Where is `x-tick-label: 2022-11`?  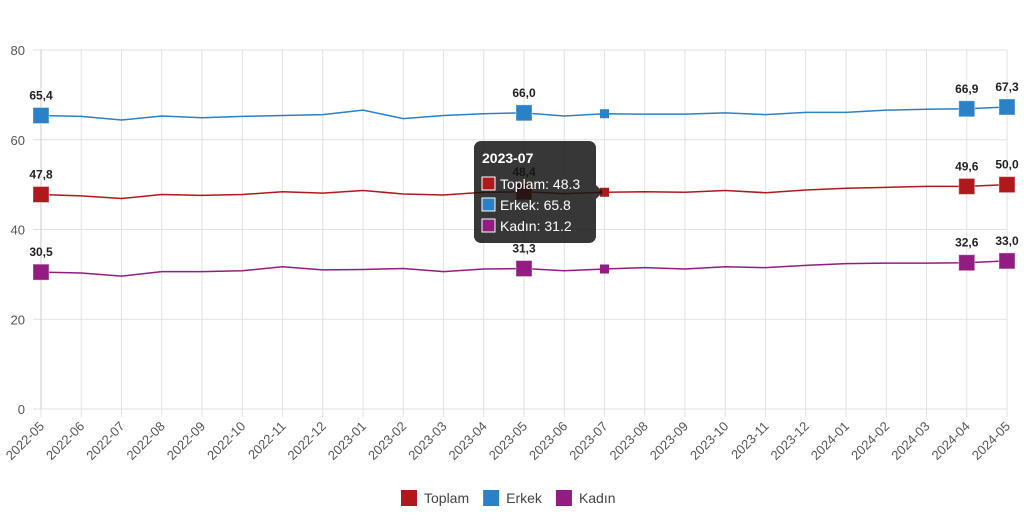 x-tick-label: 2022-11 is located at coordinates (267, 441).